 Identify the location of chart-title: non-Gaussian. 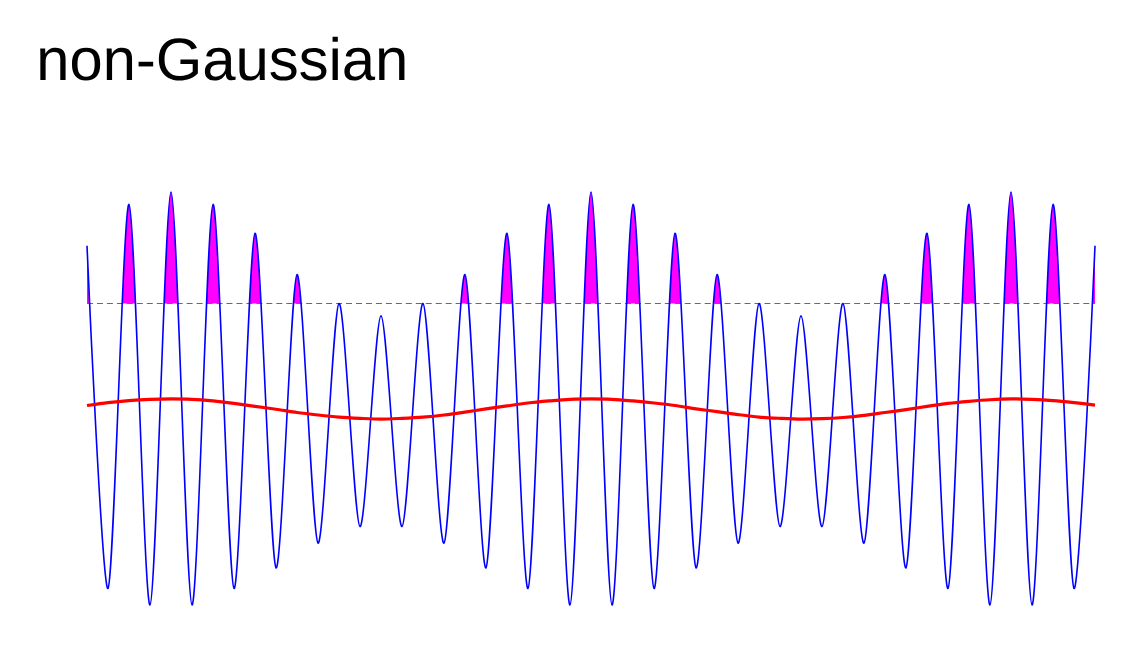
(222, 58).